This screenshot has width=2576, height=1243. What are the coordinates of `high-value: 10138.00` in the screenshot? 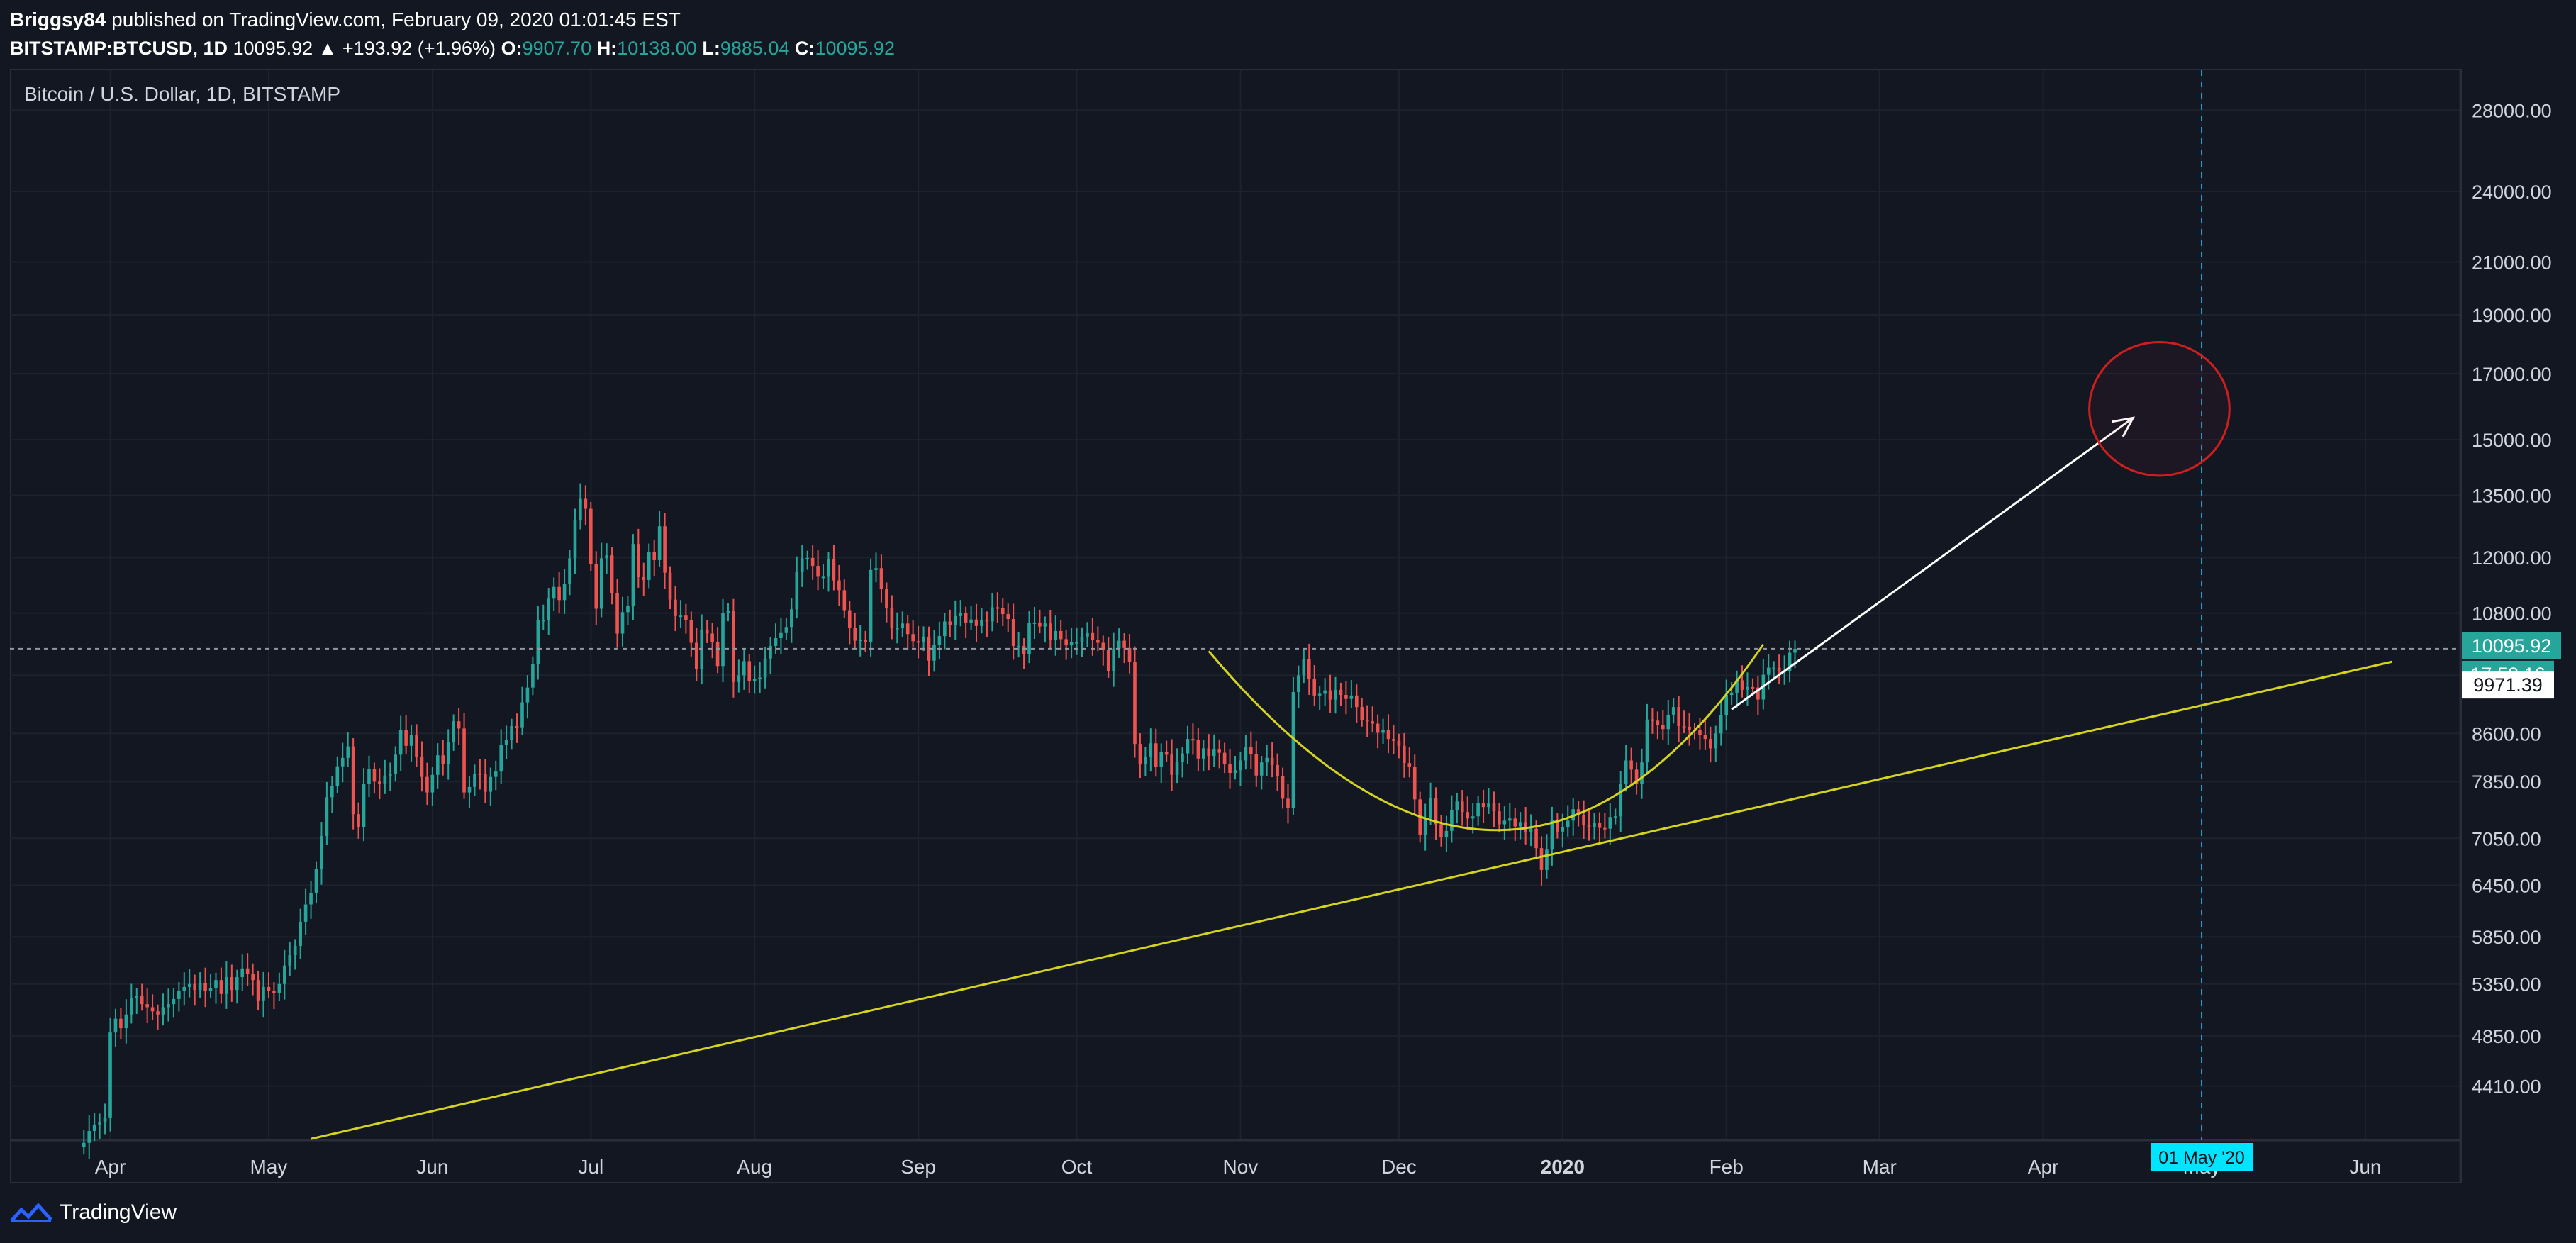 It's located at (657, 48).